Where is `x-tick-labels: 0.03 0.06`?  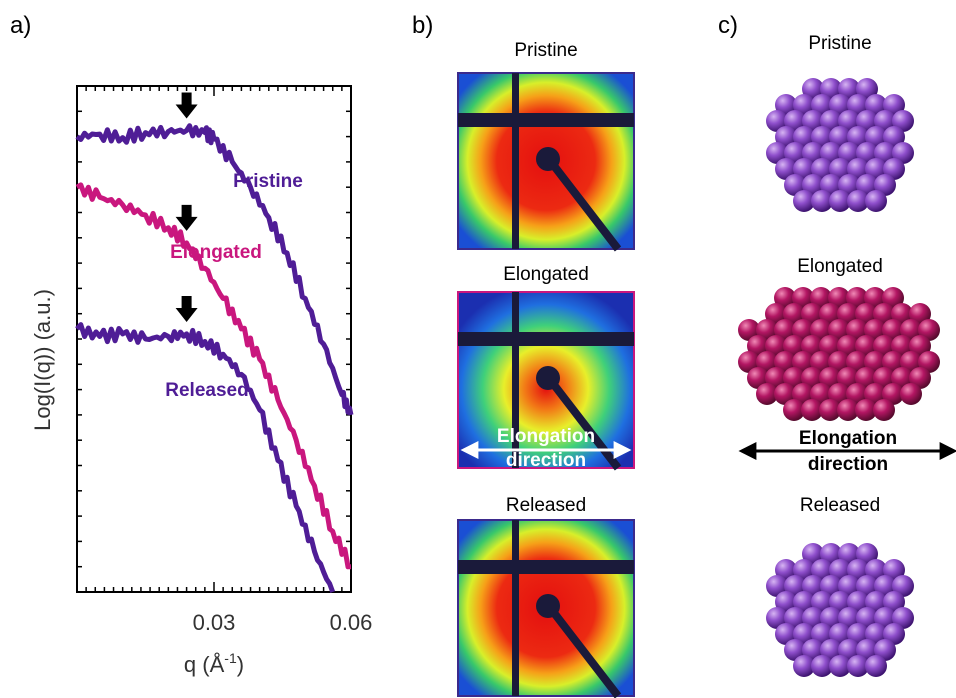 x-tick-labels: 0.03 0.06 is located at coordinates (283, 622).